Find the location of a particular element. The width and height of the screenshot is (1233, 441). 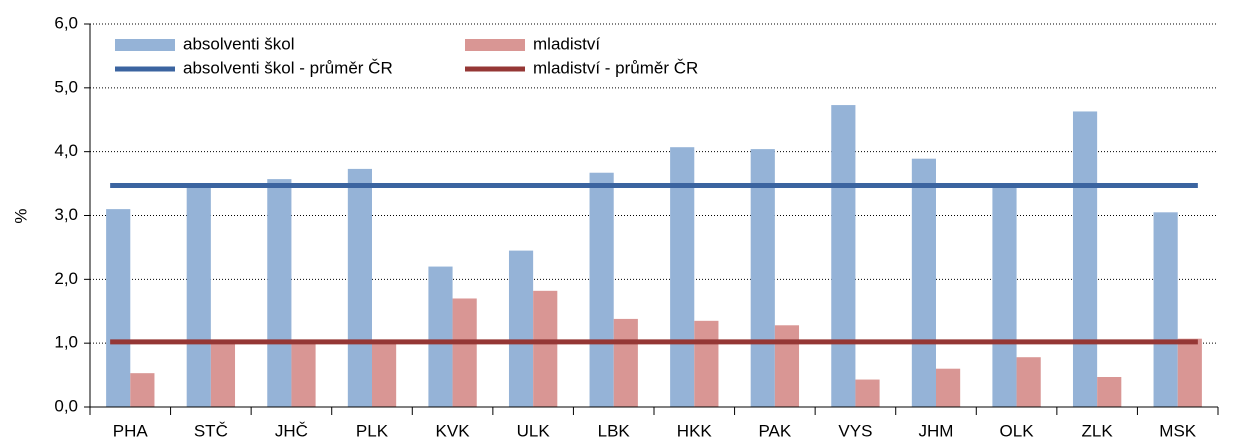

x-tick-label: PAK is located at coordinates (774, 430).